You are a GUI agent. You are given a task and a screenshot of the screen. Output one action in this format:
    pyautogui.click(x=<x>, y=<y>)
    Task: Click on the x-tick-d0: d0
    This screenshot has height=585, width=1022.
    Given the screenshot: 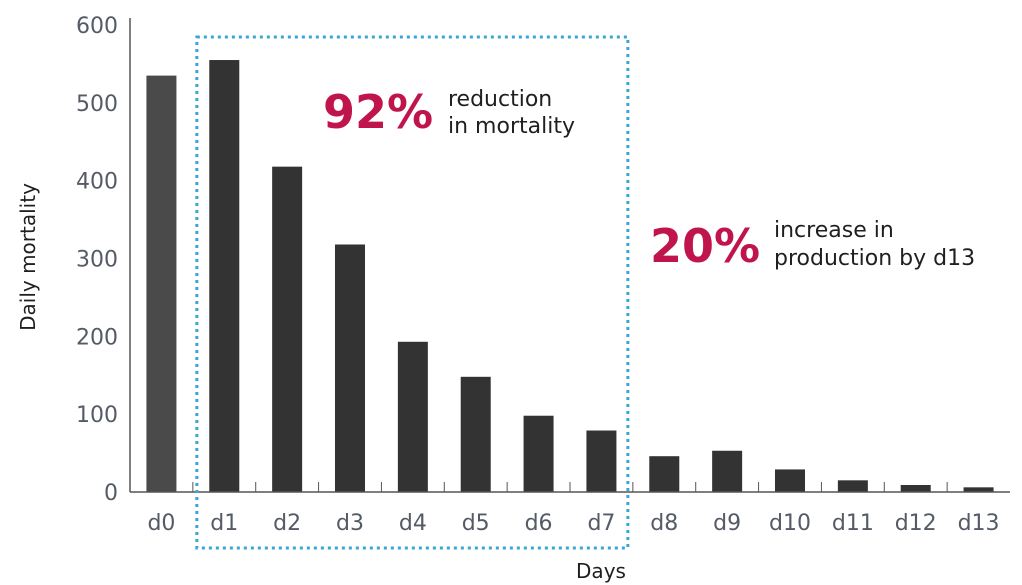 What is the action you would take?
    pyautogui.click(x=161, y=523)
    